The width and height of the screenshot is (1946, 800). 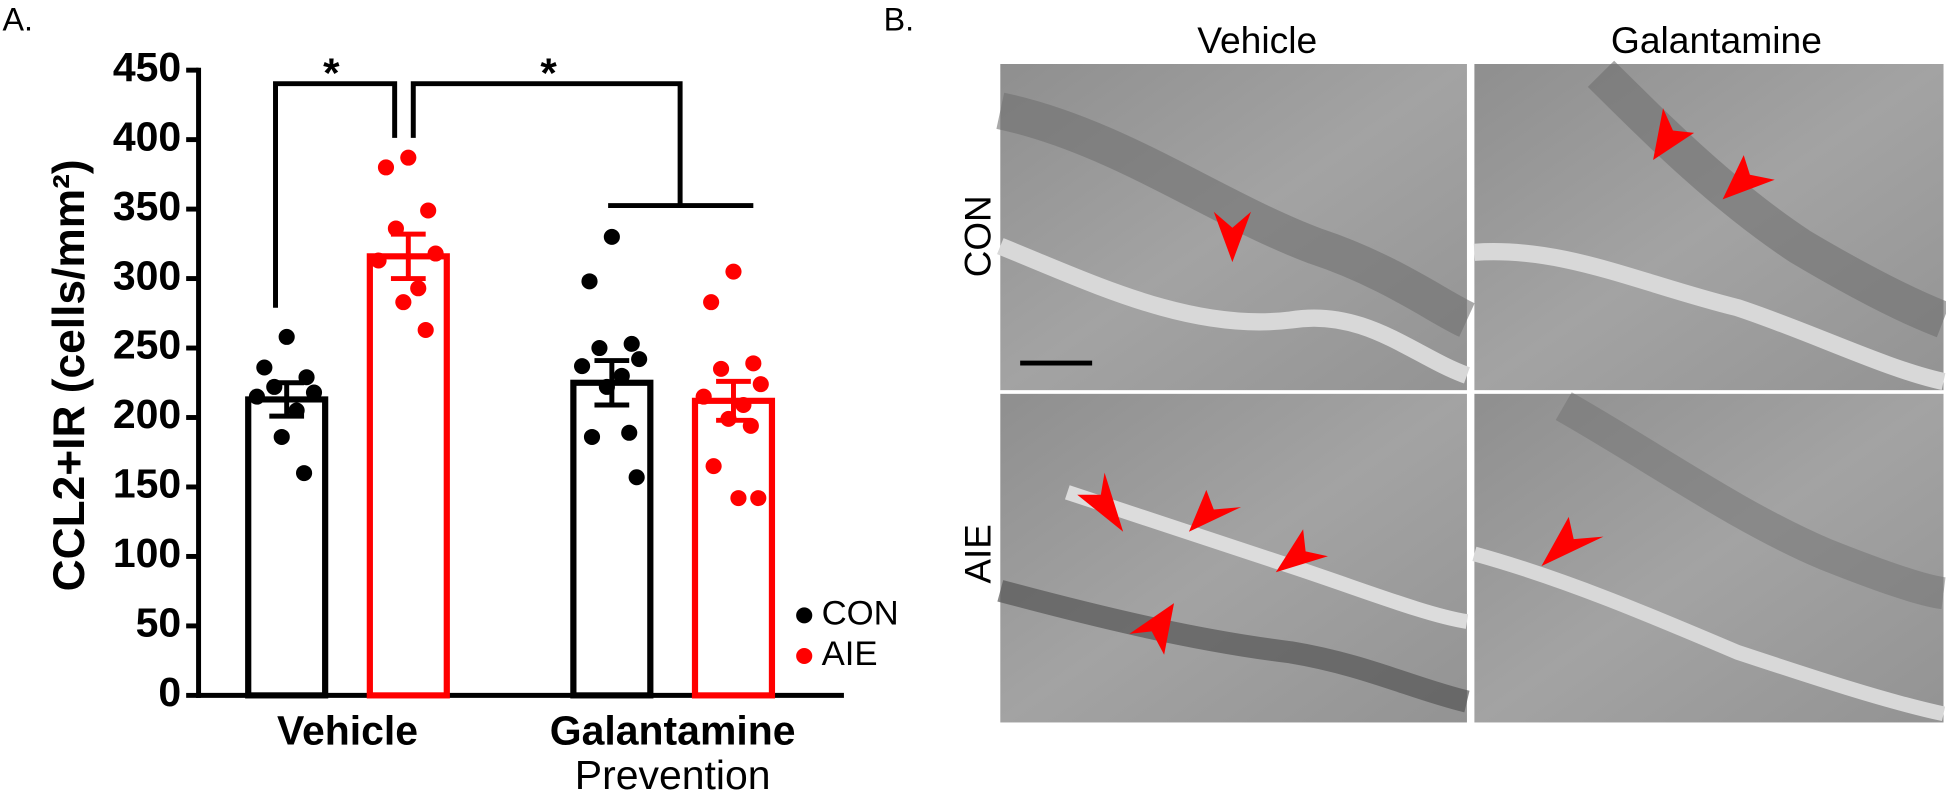 I want to click on row-label: AIE, so click(x=977, y=554).